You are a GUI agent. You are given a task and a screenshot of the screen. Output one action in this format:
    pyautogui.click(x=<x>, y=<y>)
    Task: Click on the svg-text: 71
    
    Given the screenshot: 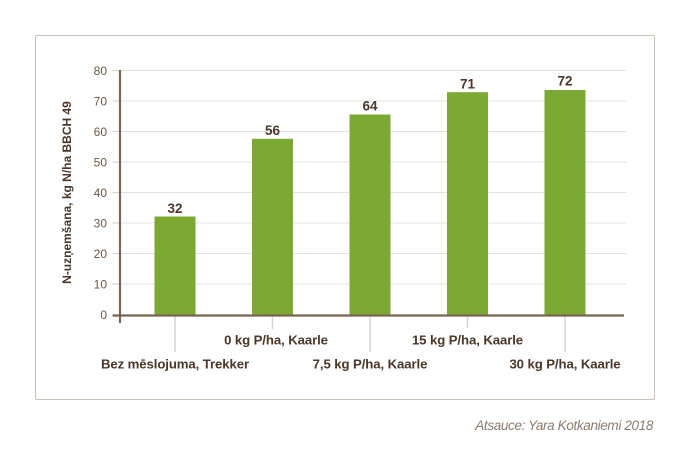 What is the action you would take?
    pyautogui.click(x=468, y=84)
    